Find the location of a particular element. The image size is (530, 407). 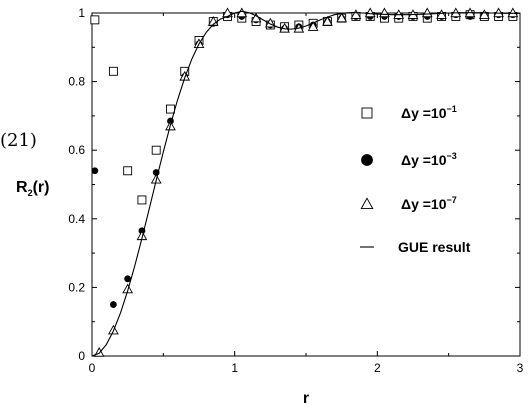

legend-label: GUE result is located at coordinates (434, 247).